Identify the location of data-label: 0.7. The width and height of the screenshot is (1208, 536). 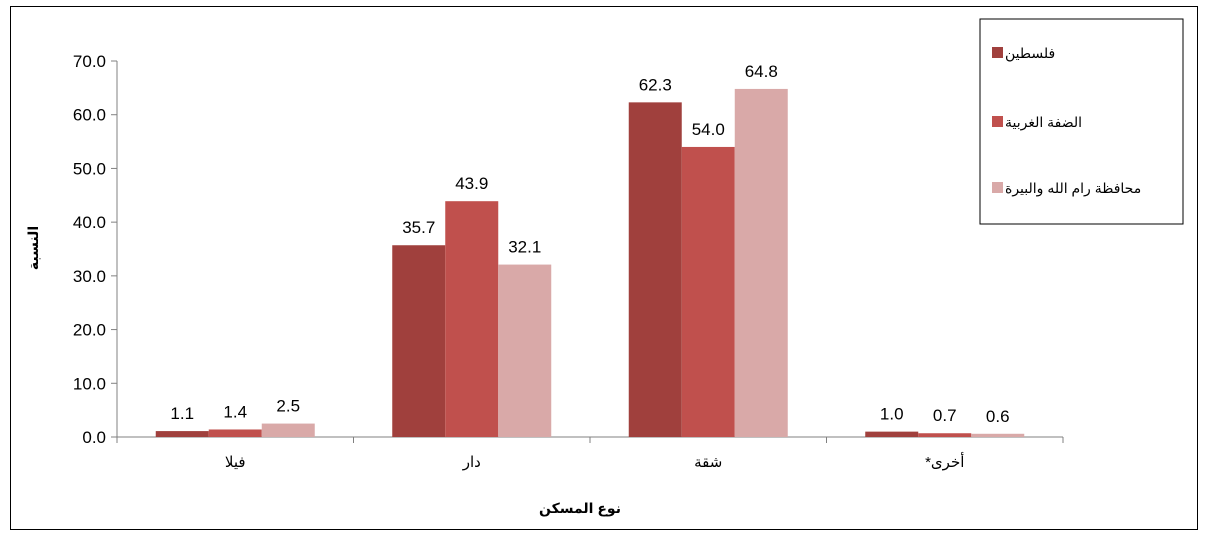
(945, 415).